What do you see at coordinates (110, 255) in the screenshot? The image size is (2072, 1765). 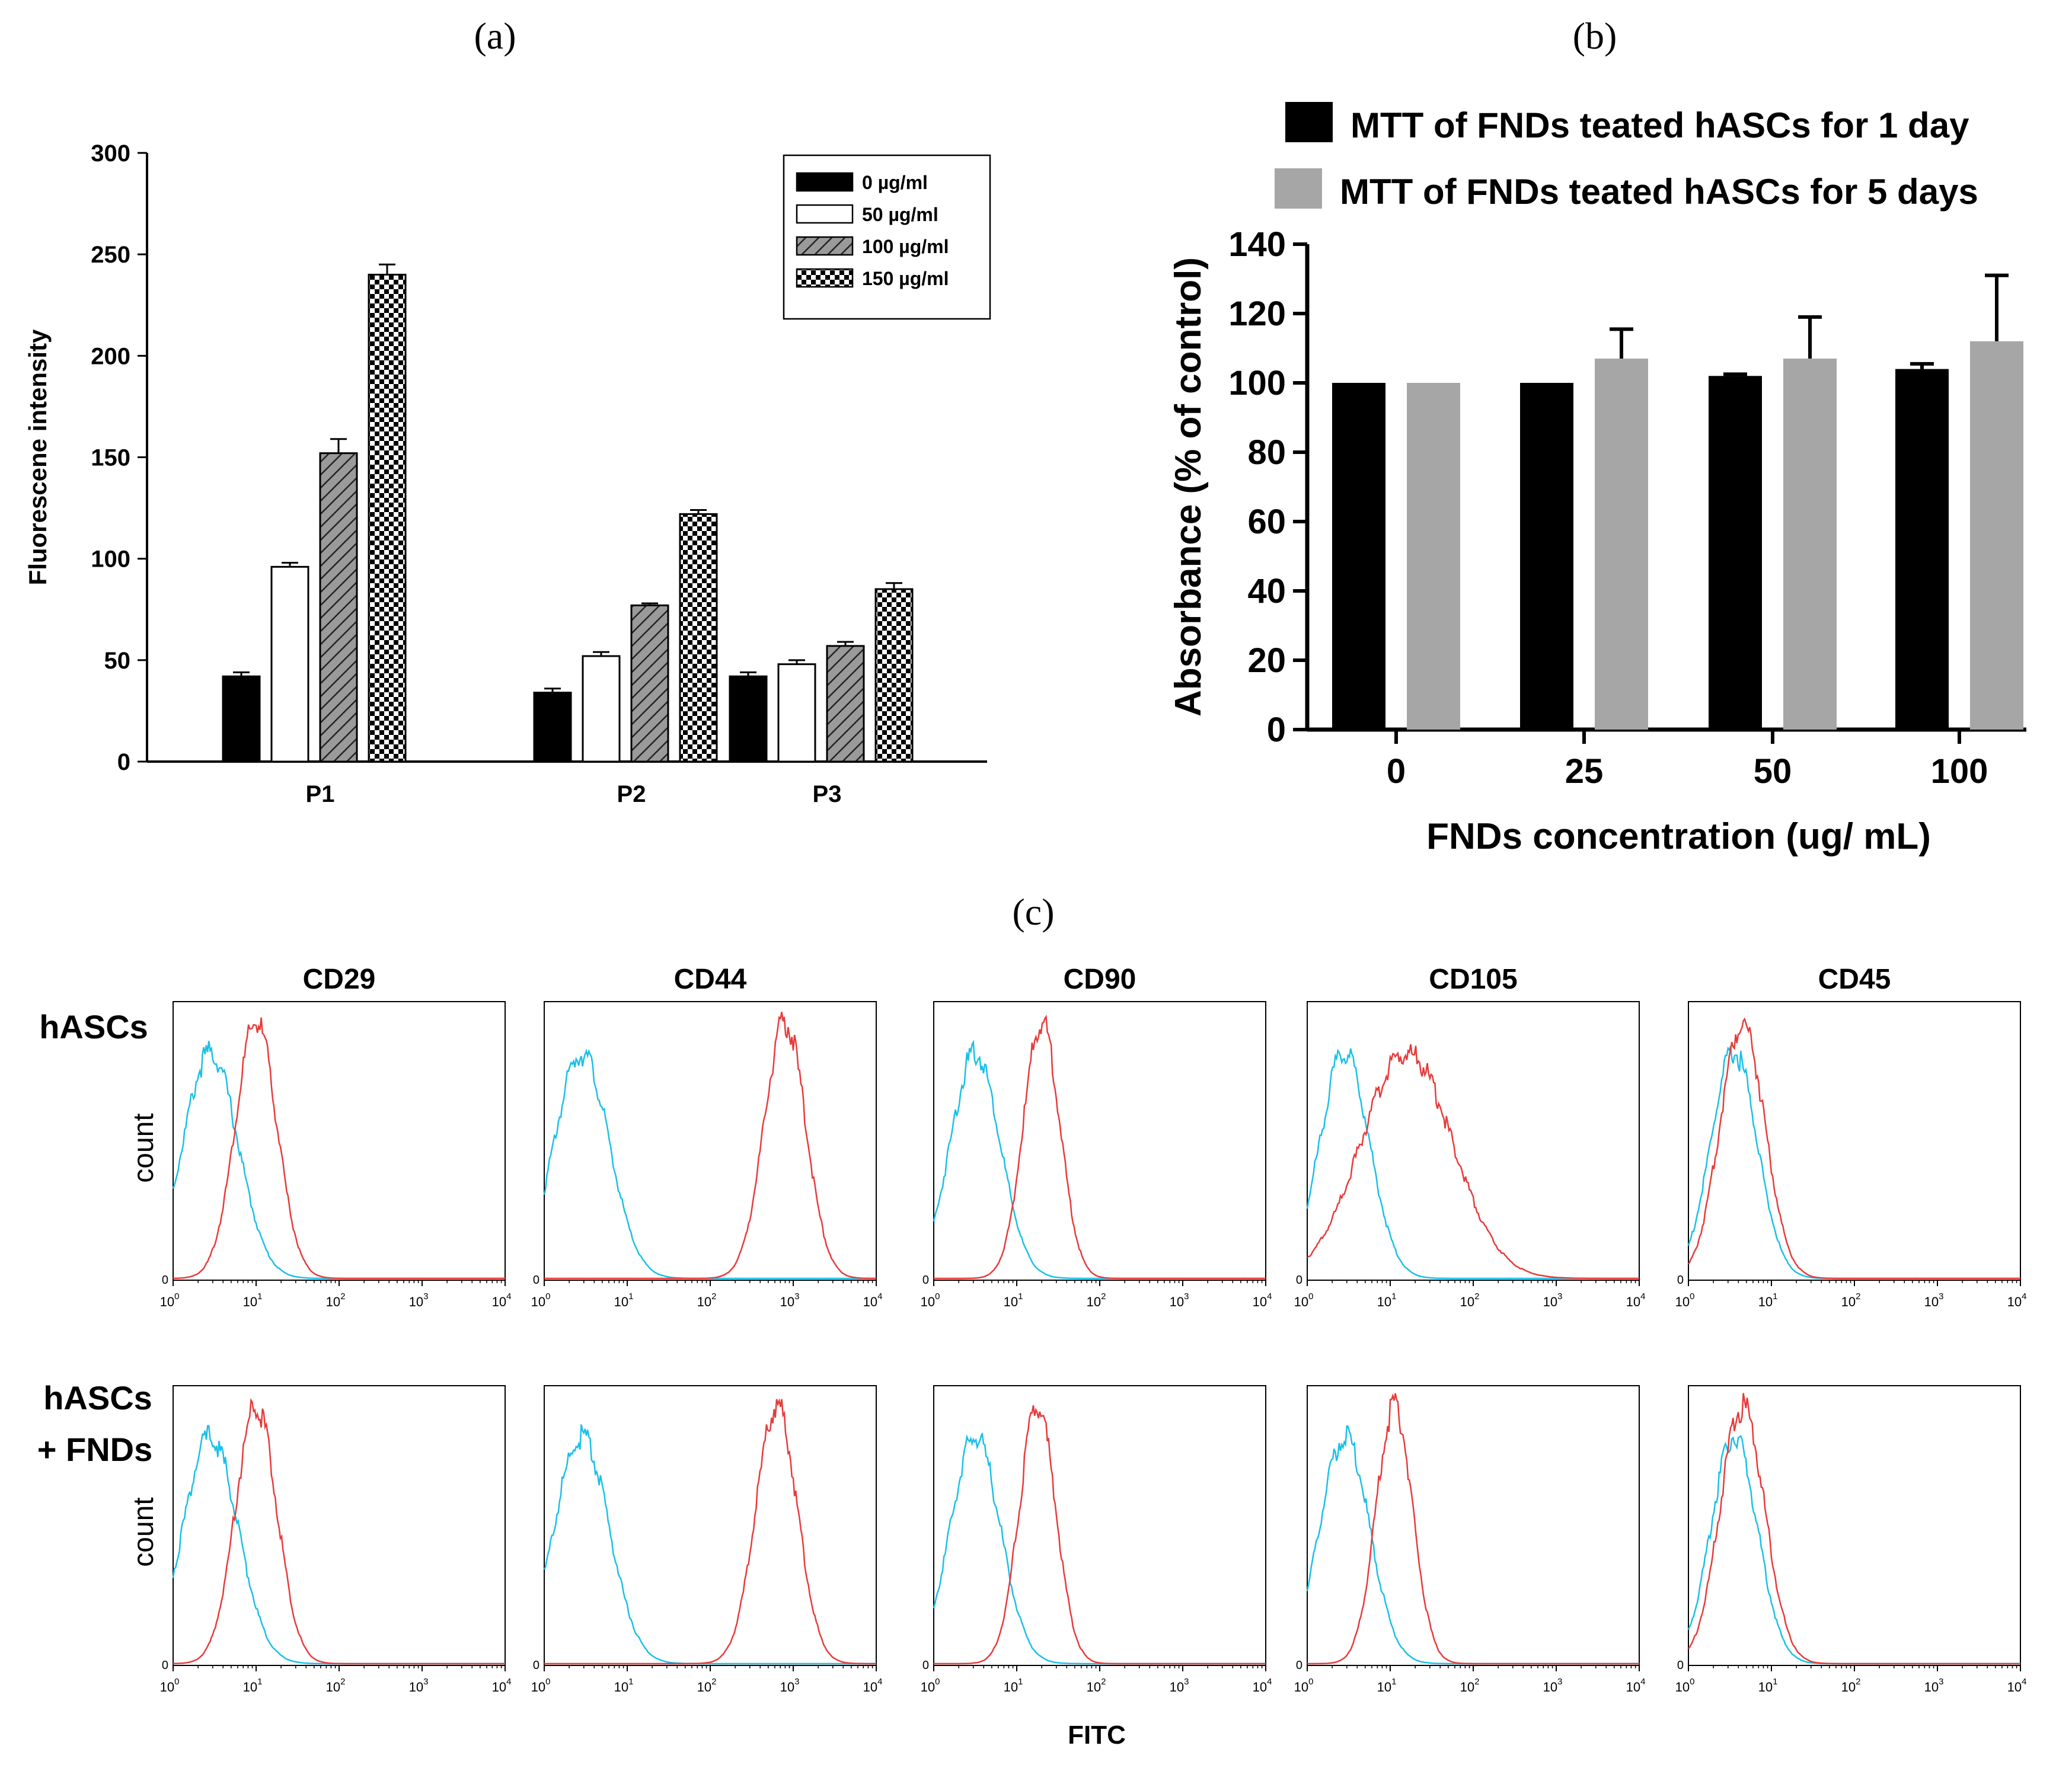 I see `y-tick-label: 250` at bounding box center [110, 255].